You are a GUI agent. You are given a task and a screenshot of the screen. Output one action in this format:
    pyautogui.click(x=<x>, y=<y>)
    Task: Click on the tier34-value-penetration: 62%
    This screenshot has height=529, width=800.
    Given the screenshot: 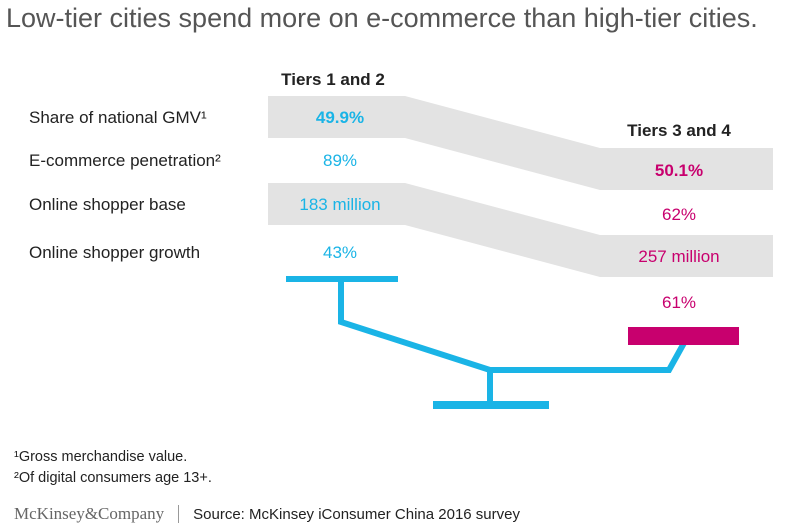 What is the action you would take?
    pyautogui.click(x=679, y=214)
    